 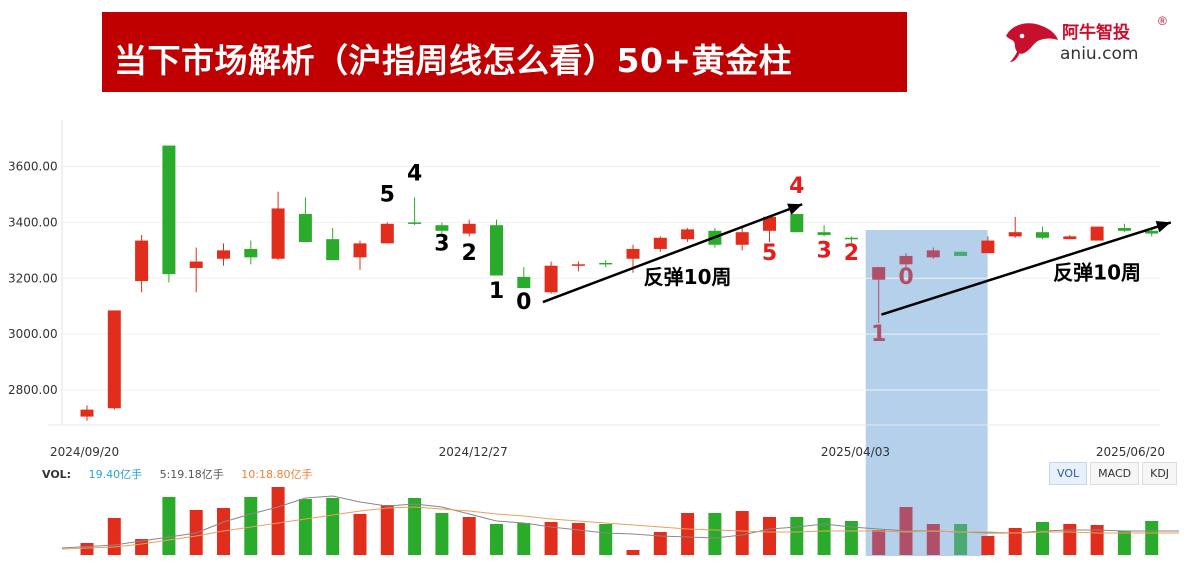 I want to click on highlight-region-group, so click(x=926, y=393).